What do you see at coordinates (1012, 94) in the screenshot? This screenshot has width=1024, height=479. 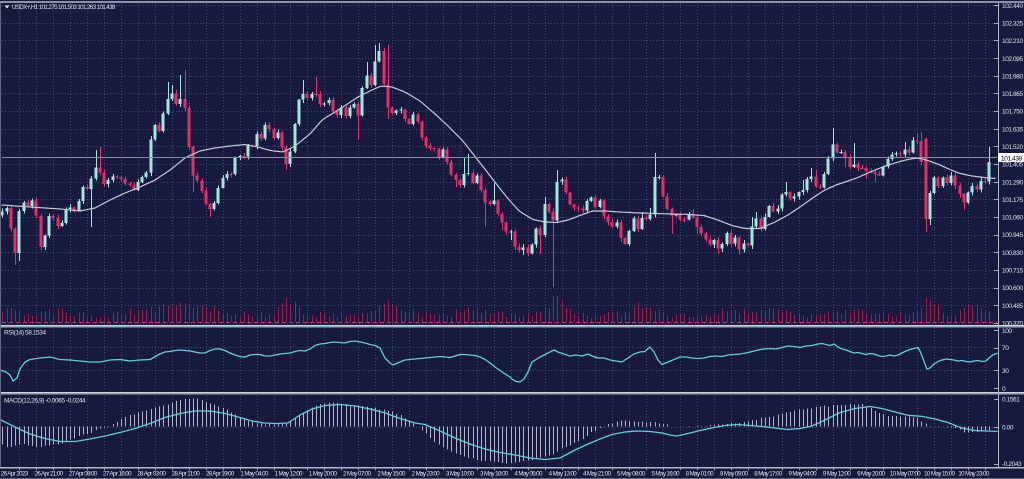 I see `svg-text: 101.865` at bounding box center [1012, 94].